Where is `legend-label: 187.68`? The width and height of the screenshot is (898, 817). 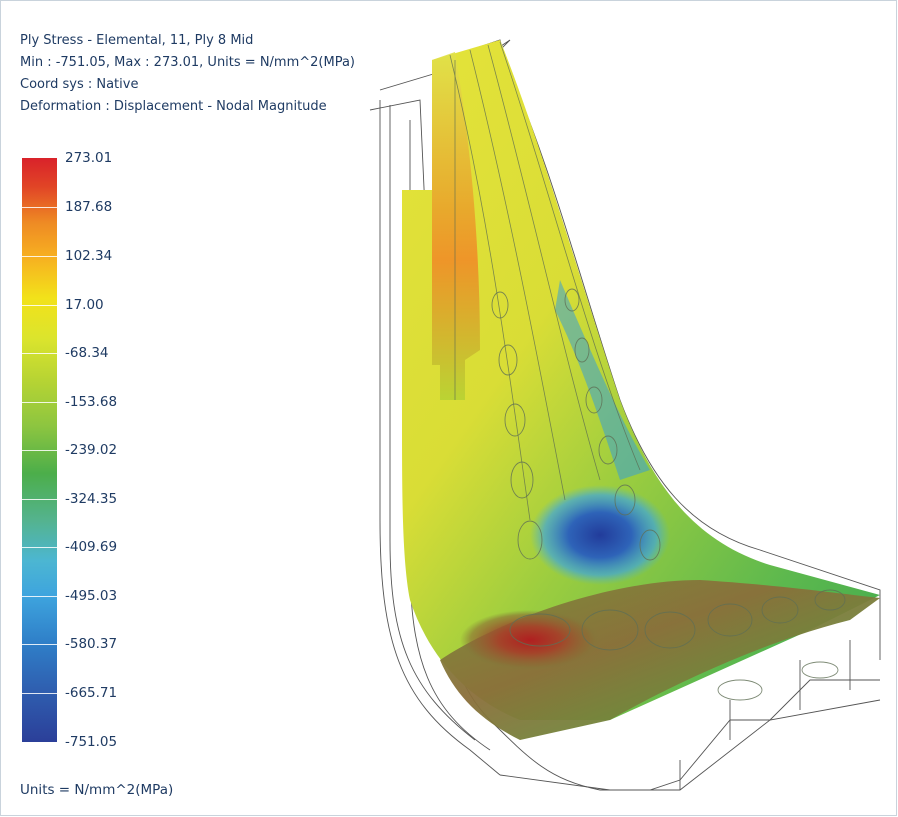
legend-label: 187.68 is located at coordinates (89, 207).